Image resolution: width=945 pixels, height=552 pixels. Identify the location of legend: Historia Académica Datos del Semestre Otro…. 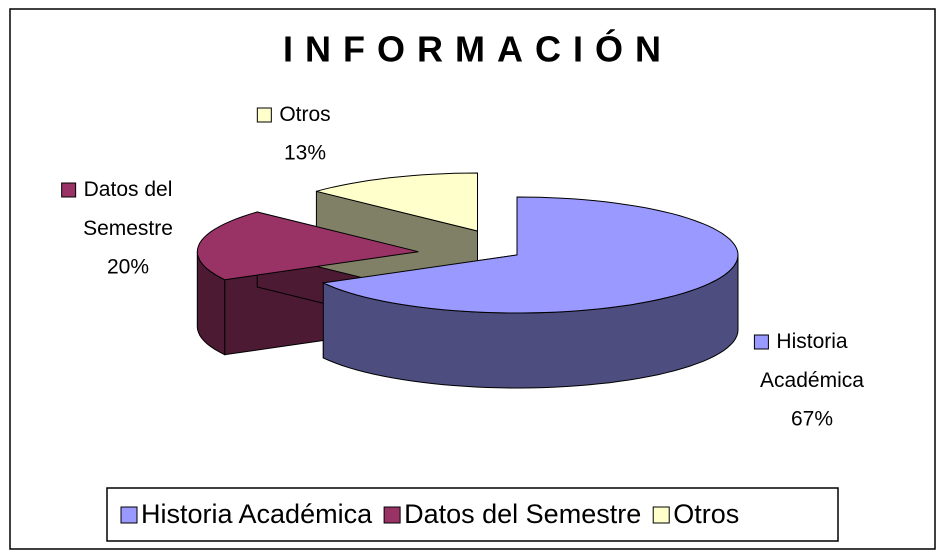
(429, 514).